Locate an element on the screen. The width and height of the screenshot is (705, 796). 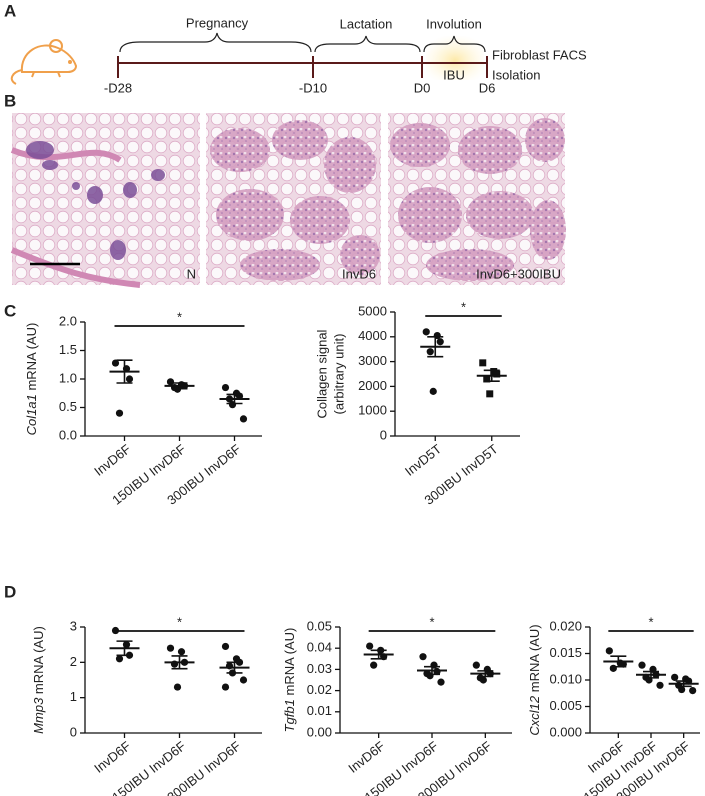
y-axis-label: Mmp3 mRNA (AU) is located at coordinates (38, 680).